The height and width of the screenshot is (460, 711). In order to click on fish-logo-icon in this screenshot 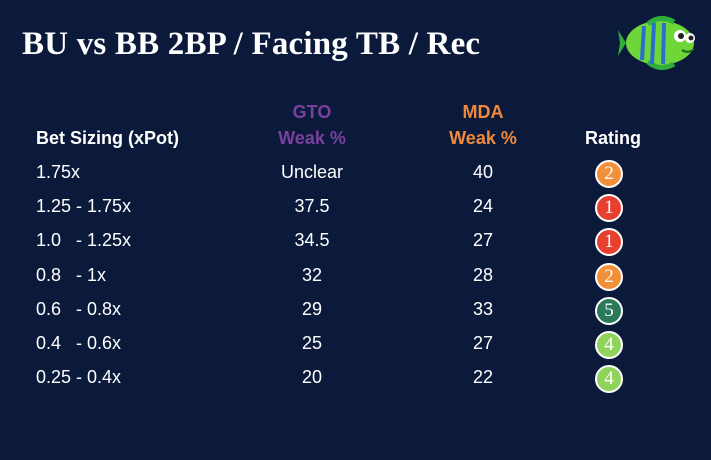, I will do `click(656, 43)`.